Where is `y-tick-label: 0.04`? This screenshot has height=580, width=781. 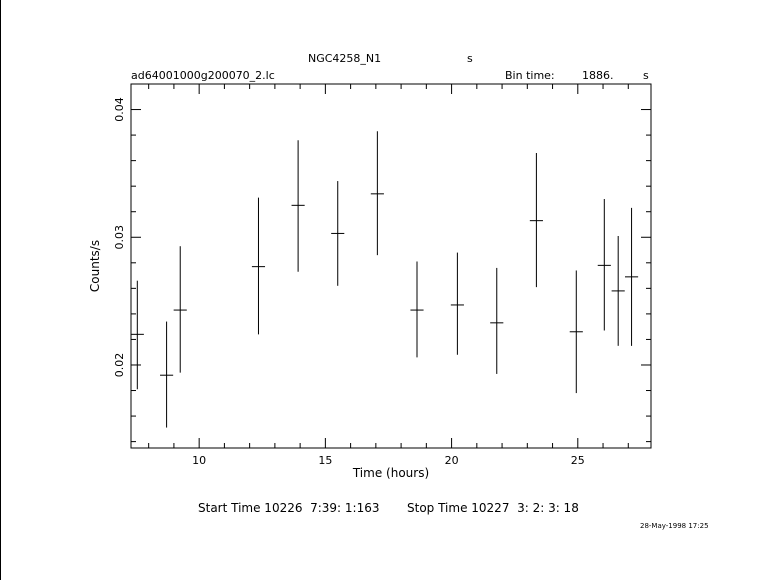 y-tick-label: 0.04 is located at coordinates (119, 109).